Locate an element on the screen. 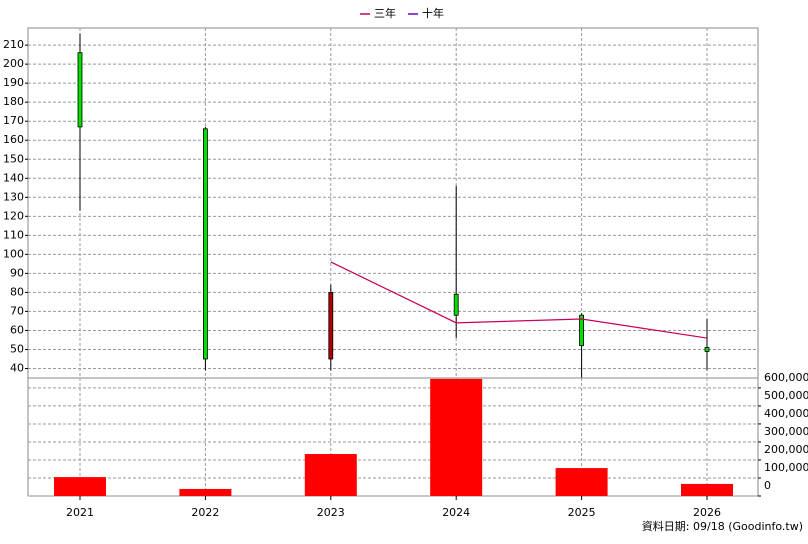 The image size is (808, 544). y-tick-label: 210 is located at coordinates (13, 44).